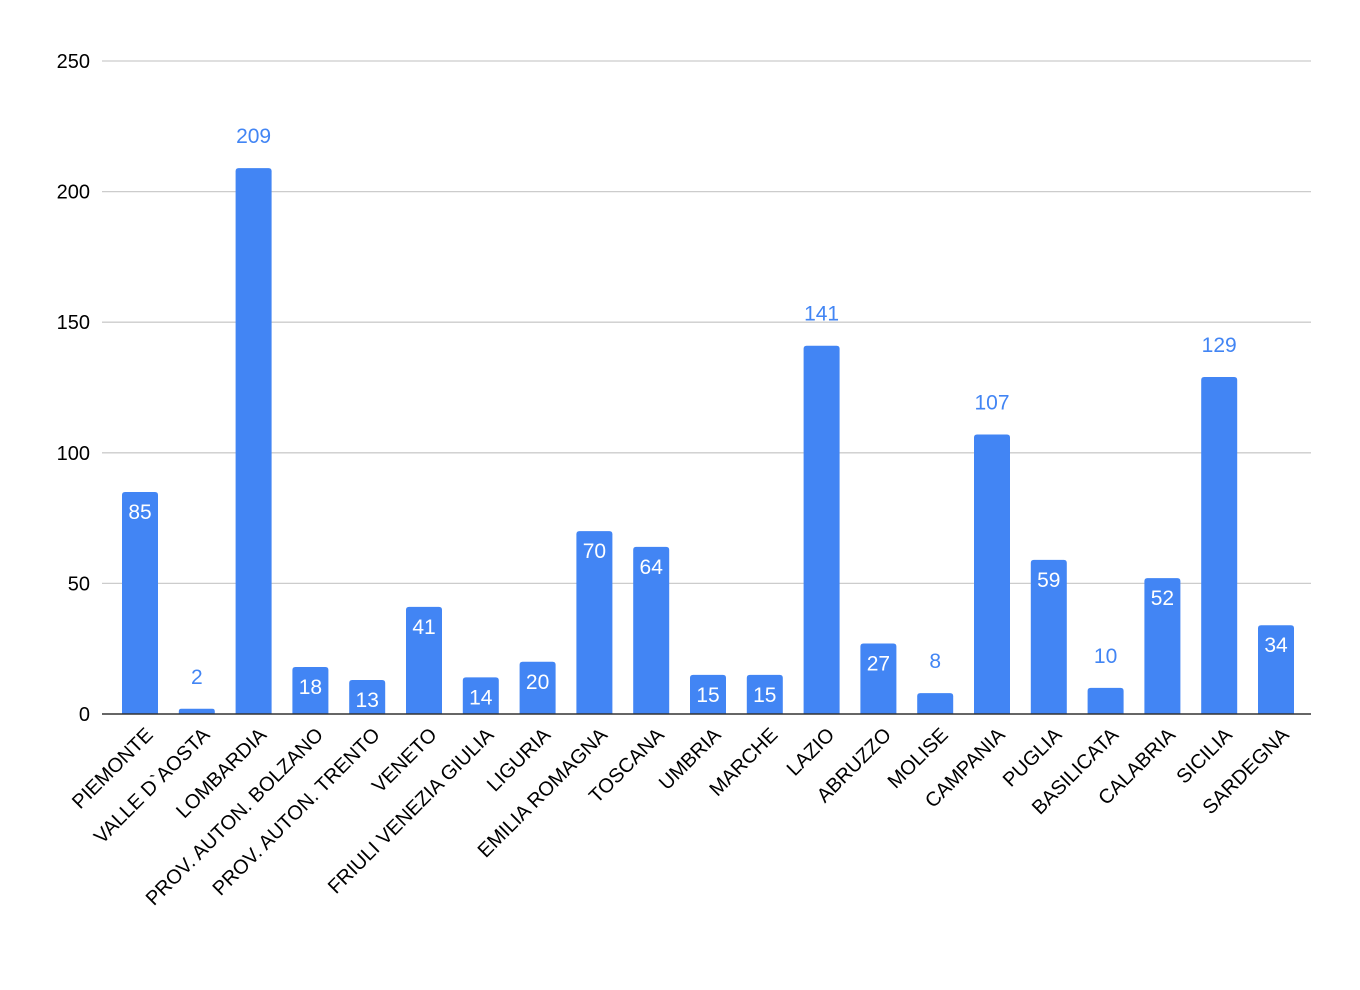 The image size is (1360, 990). What do you see at coordinates (139, 512) in the screenshot?
I see `data-label: 85` at bounding box center [139, 512].